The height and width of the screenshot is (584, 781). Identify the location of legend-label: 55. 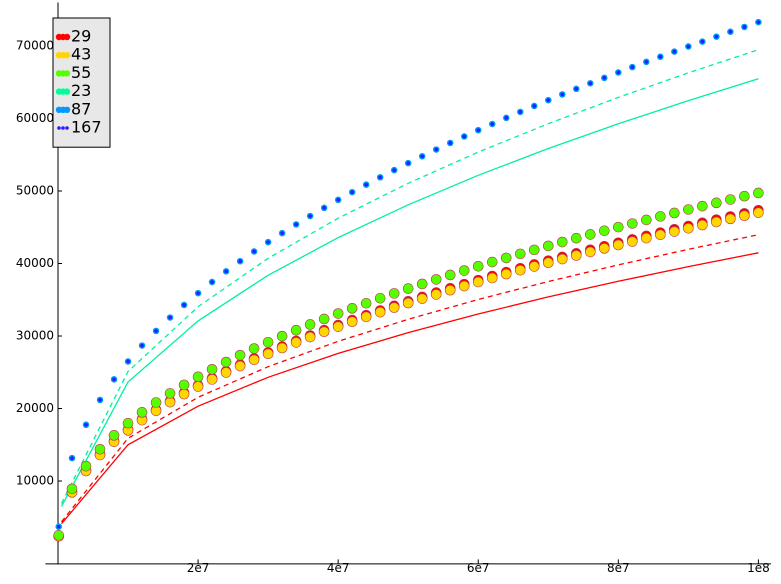
(81, 72).